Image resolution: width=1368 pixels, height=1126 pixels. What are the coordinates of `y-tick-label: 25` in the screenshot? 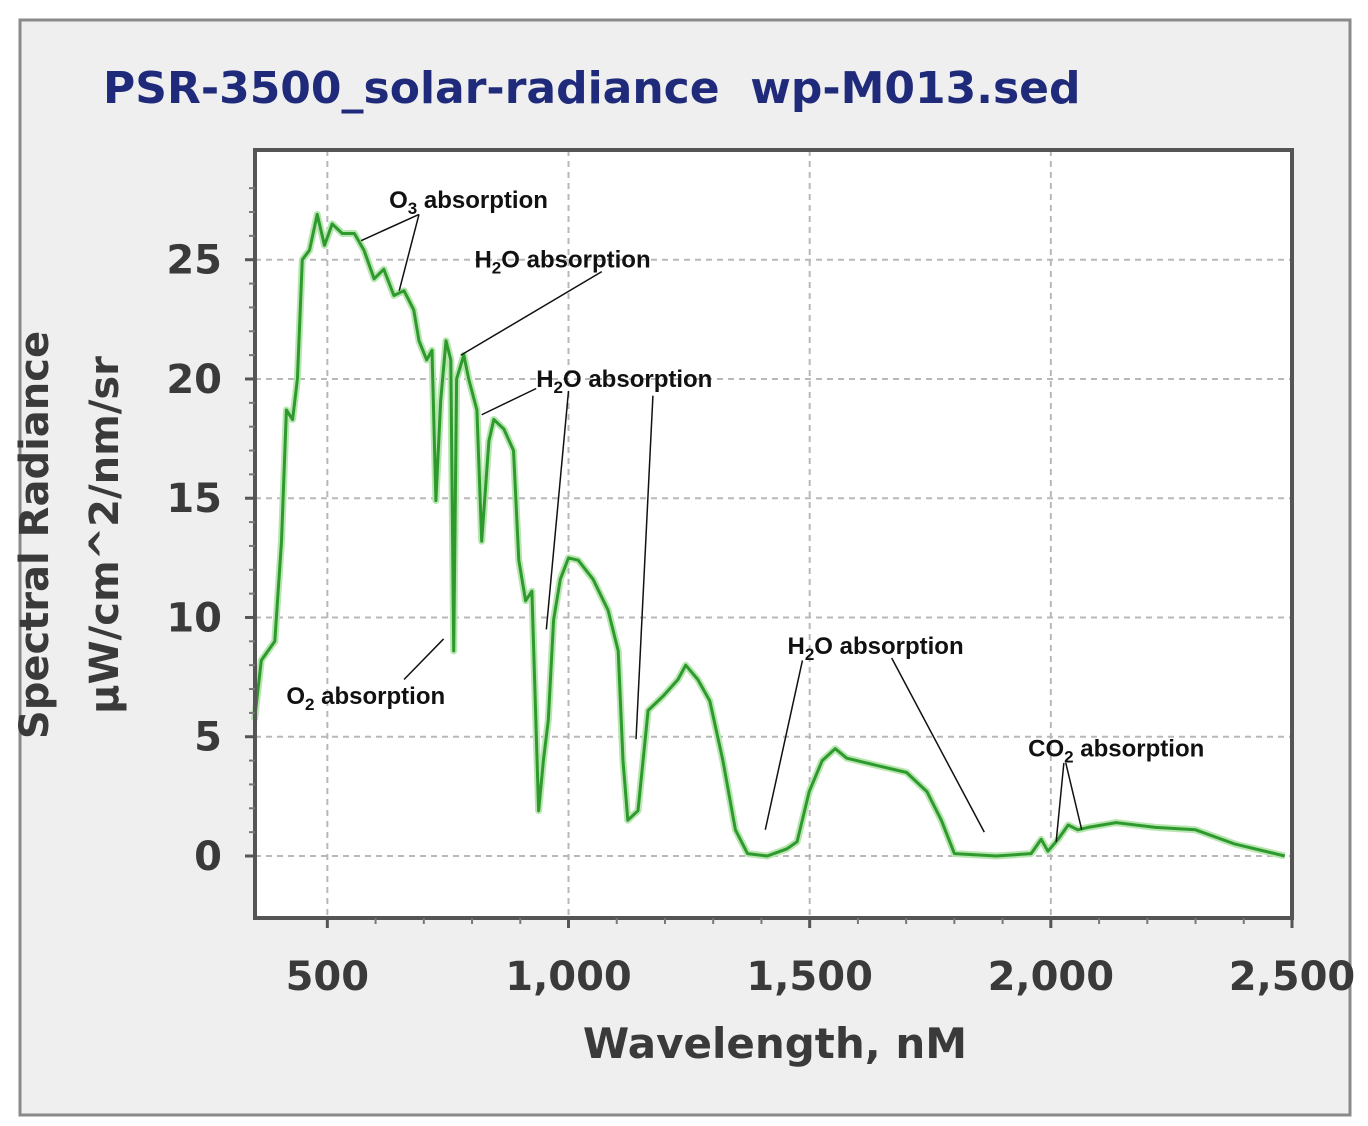 It's located at (194, 261).